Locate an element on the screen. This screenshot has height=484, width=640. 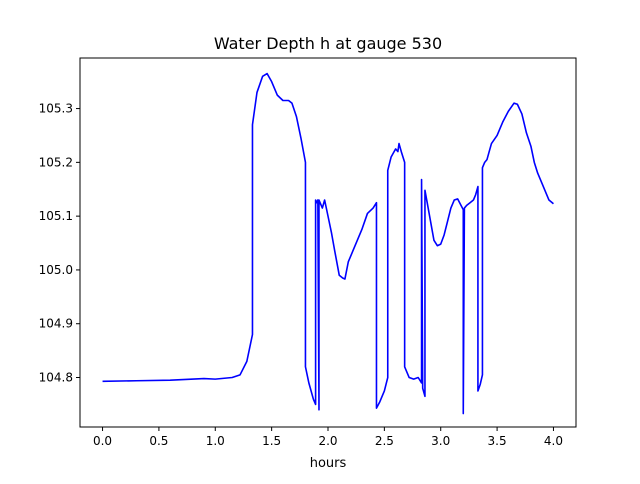
chart-title: Water Depth h at gauge 530 is located at coordinates (328, 43).